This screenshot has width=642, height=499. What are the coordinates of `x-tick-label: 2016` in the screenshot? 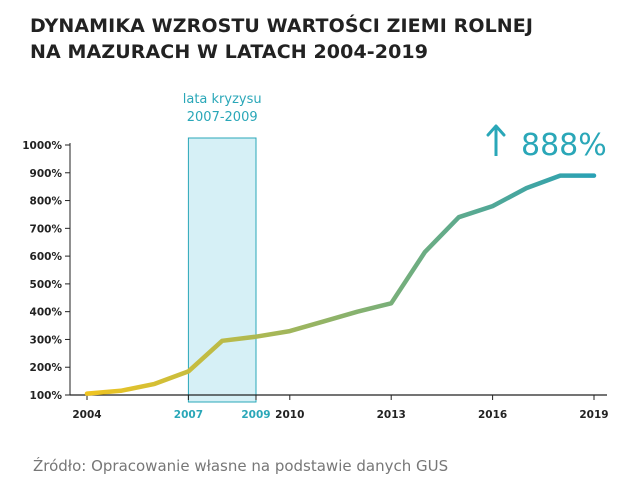 It's located at (492, 415).